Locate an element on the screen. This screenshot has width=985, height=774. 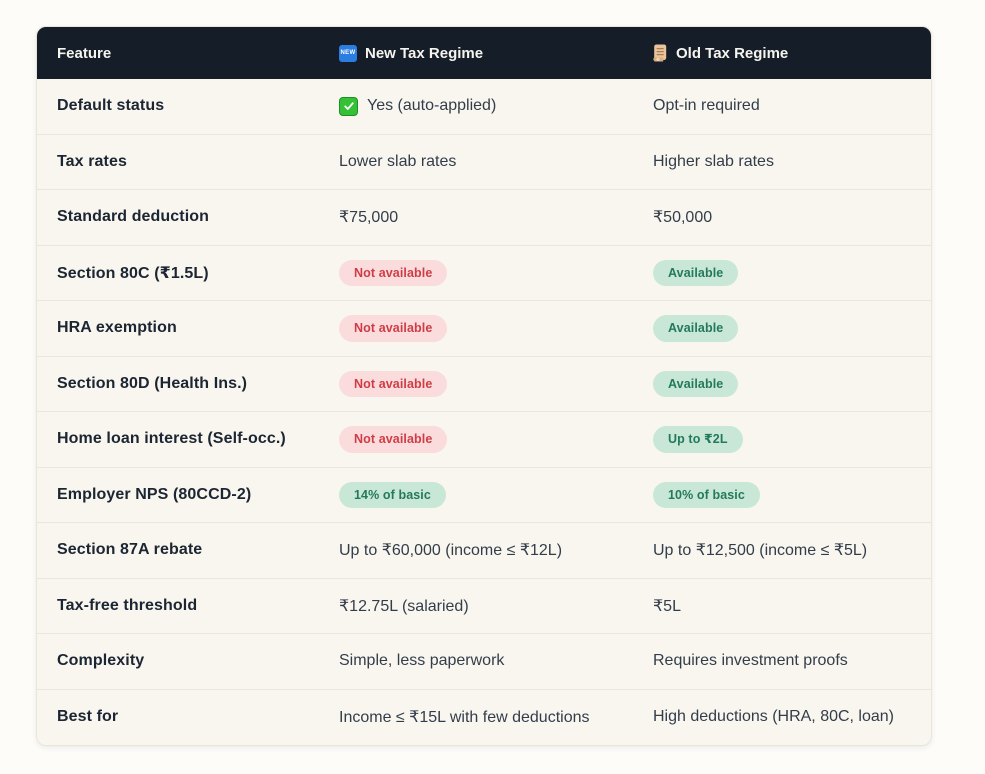
old-regime-cell: Higher slab rates is located at coordinates (792, 162).